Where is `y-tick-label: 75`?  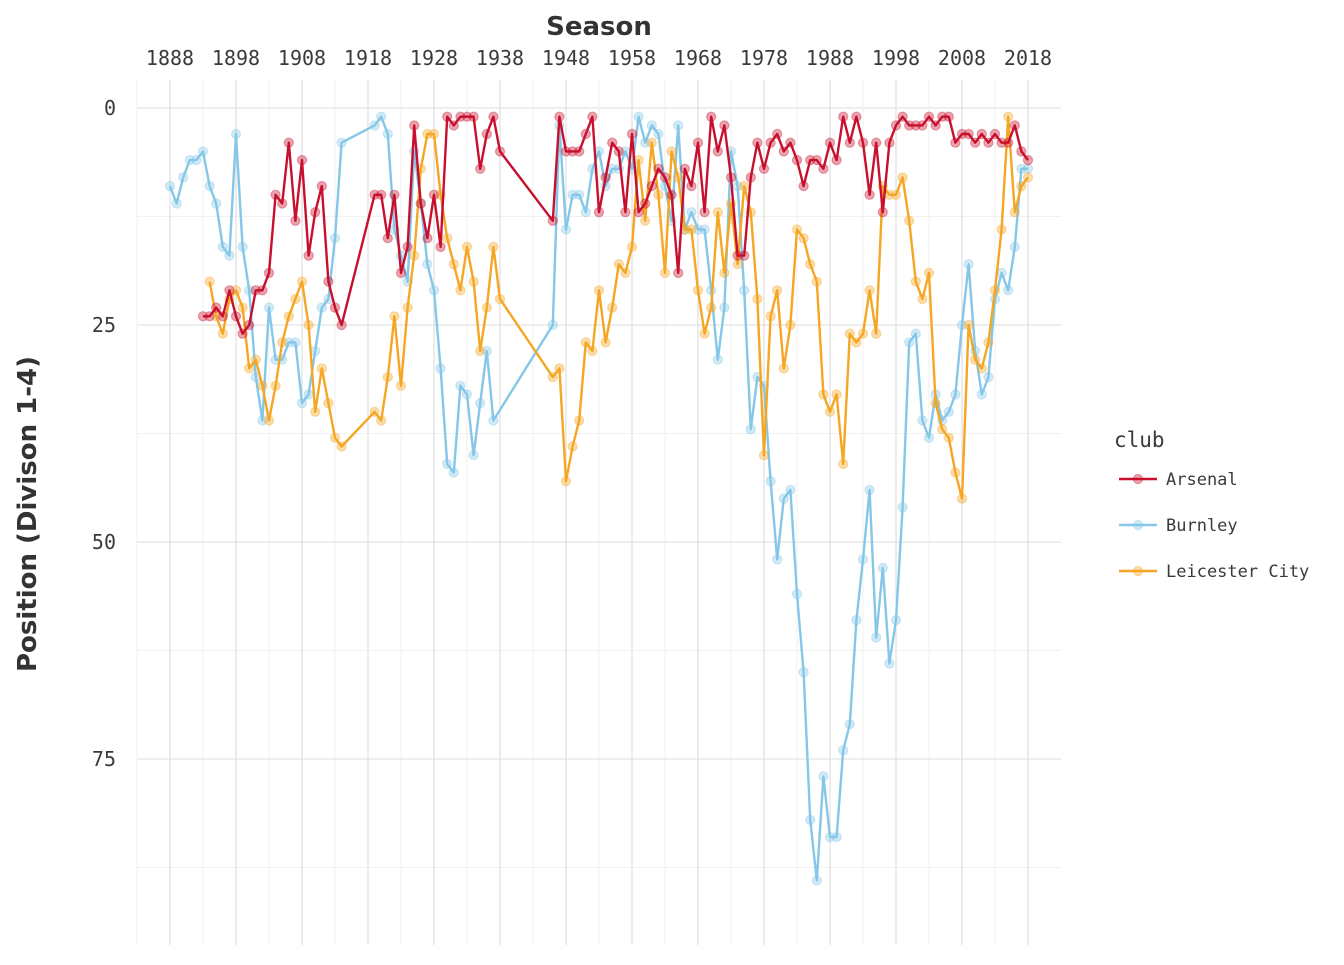 y-tick-label: 75 is located at coordinates (104, 759).